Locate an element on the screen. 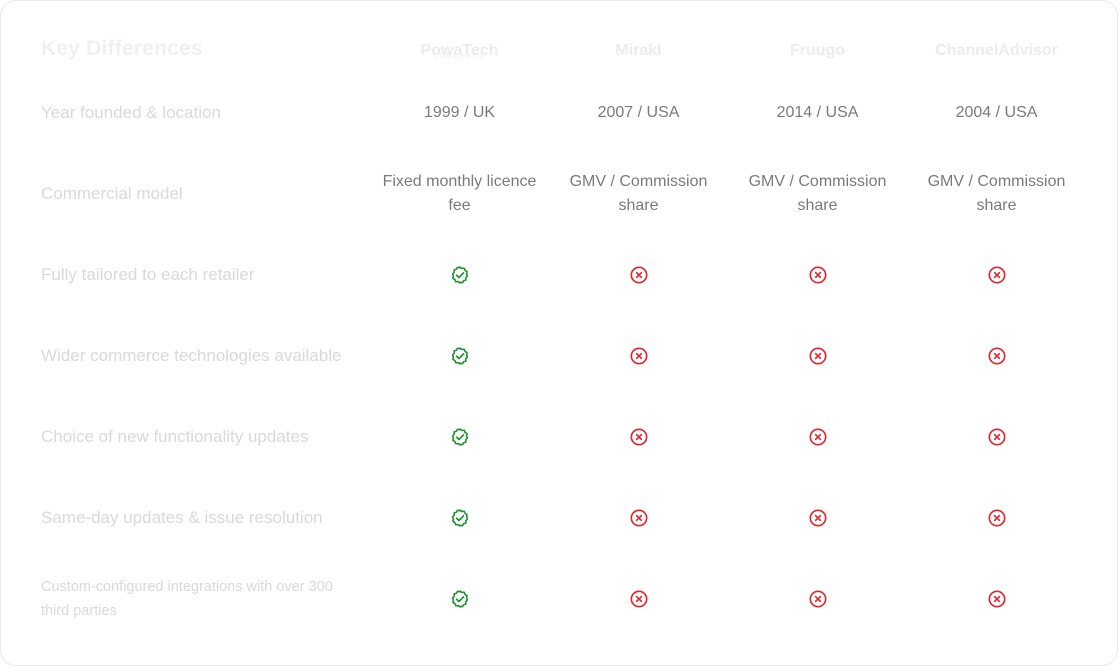 This screenshot has height=668, width=1120. row-label: Wider commerce technologies available is located at coordinates (191, 355).